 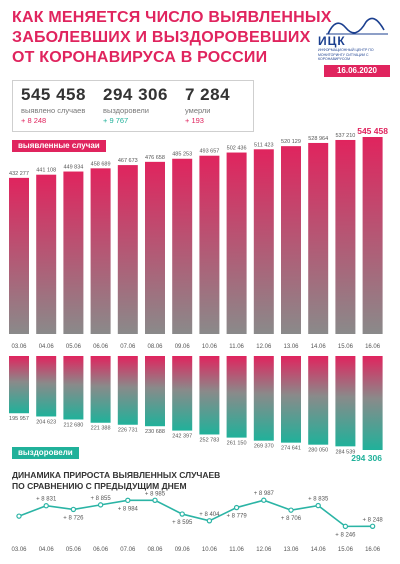 I want to click on recovered-value-label: 284 539, so click(x=345, y=452).